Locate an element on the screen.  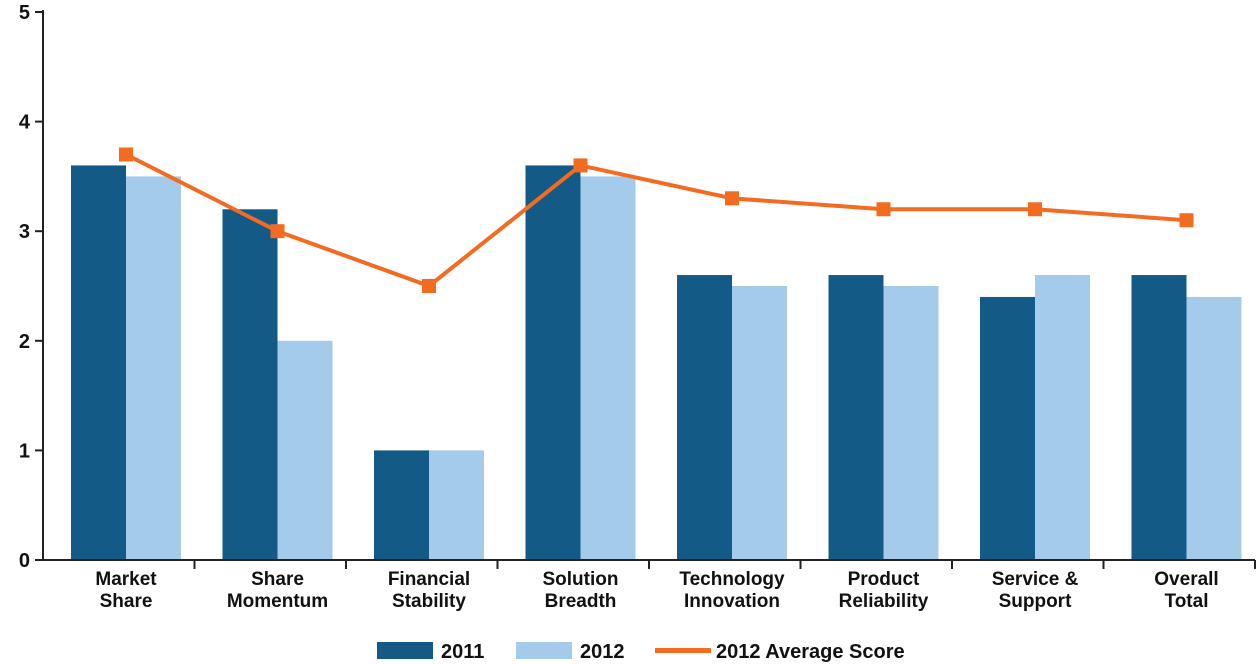
legend-label-2012: 2012 is located at coordinates (602, 652).